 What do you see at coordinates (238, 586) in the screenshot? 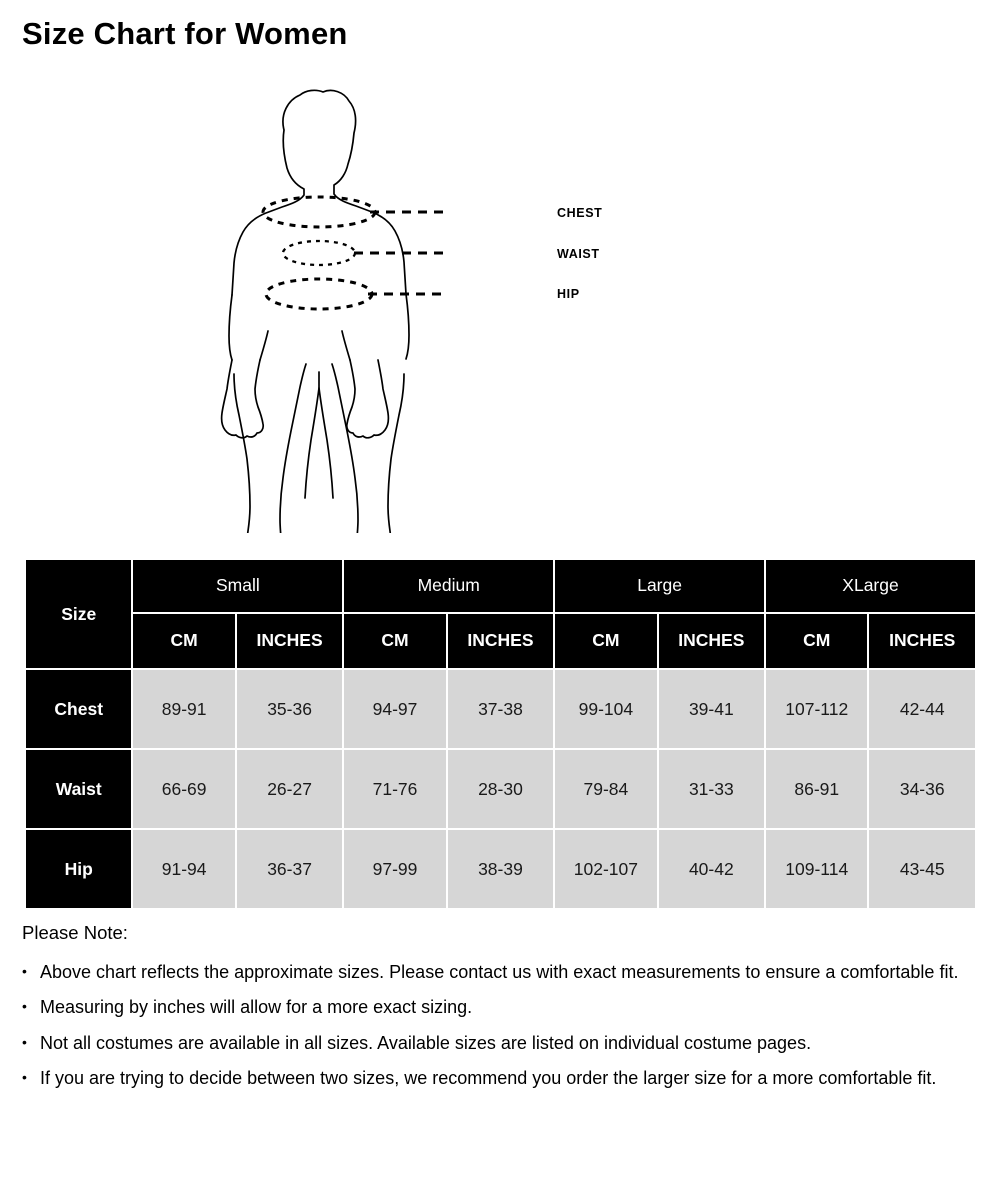
I see `header-group-small: Small` at bounding box center [238, 586].